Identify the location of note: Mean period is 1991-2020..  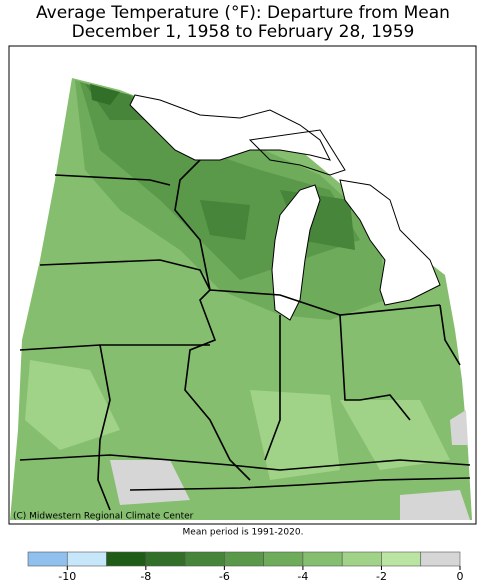
(243, 533).